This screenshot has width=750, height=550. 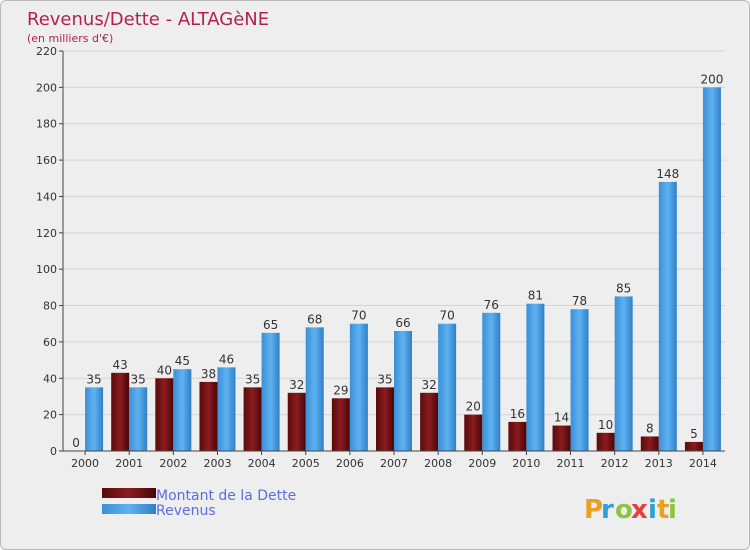 I want to click on legend-item-revenus: Revenus, so click(x=159, y=511).